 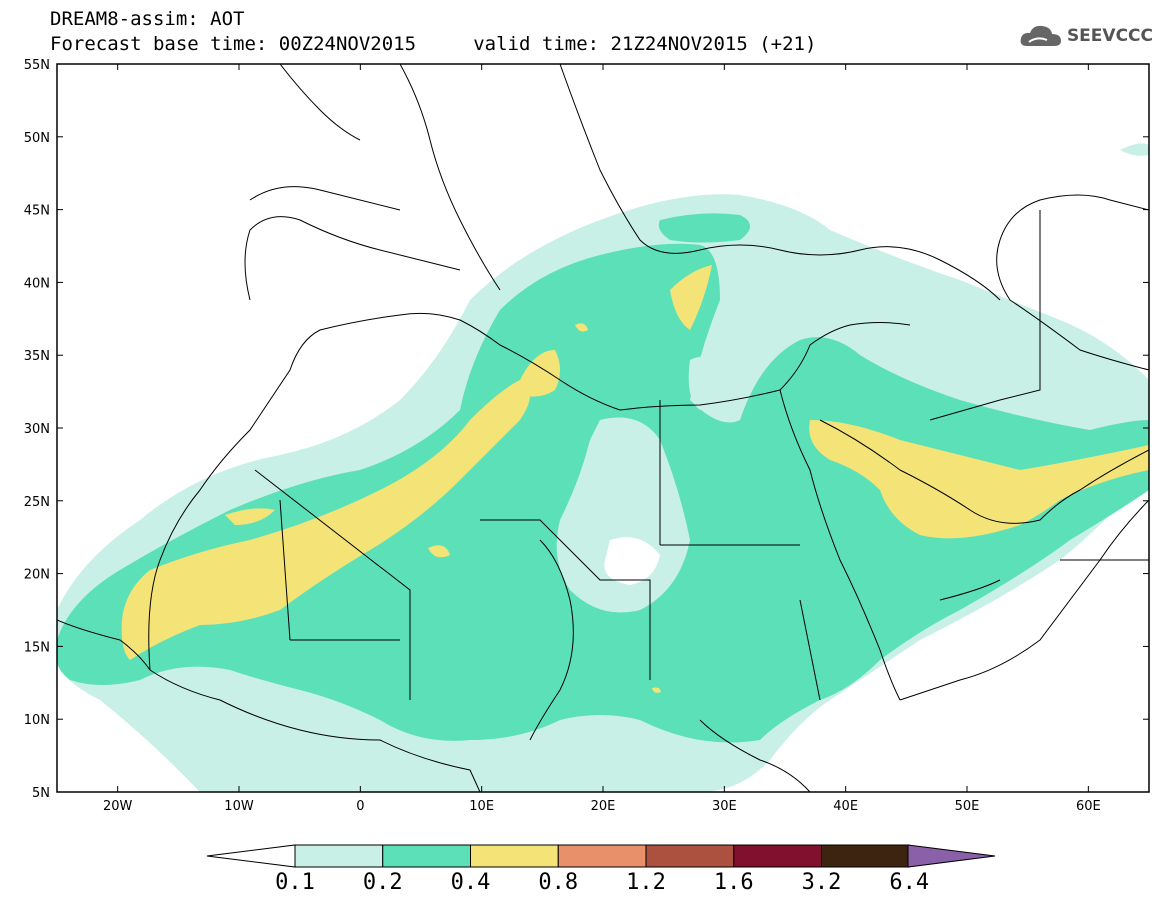 What do you see at coordinates (558, 882) in the screenshot?
I see `colorbar-label: 0.8` at bounding box center [558, 882].